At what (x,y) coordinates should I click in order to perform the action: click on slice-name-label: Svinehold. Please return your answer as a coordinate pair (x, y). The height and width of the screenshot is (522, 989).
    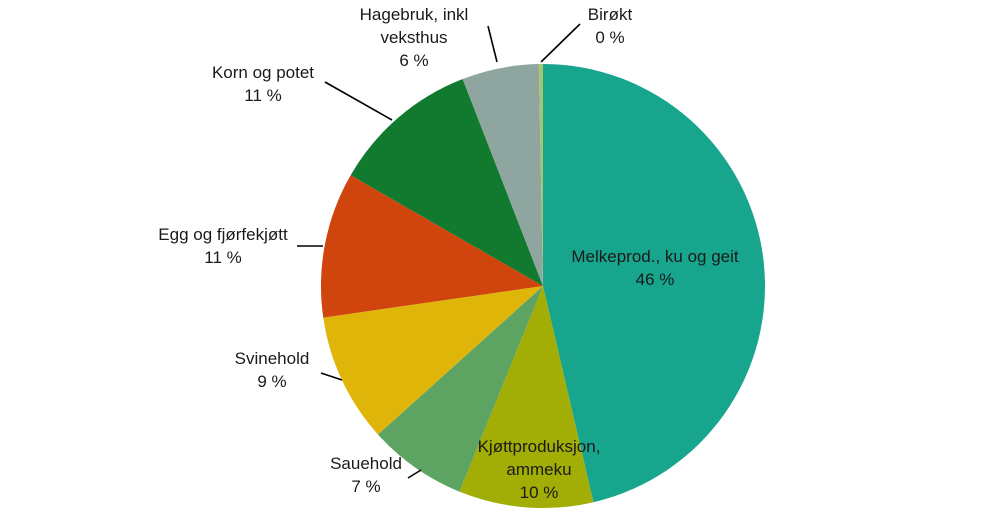
    Looking at the image, I should click on (272, 358).